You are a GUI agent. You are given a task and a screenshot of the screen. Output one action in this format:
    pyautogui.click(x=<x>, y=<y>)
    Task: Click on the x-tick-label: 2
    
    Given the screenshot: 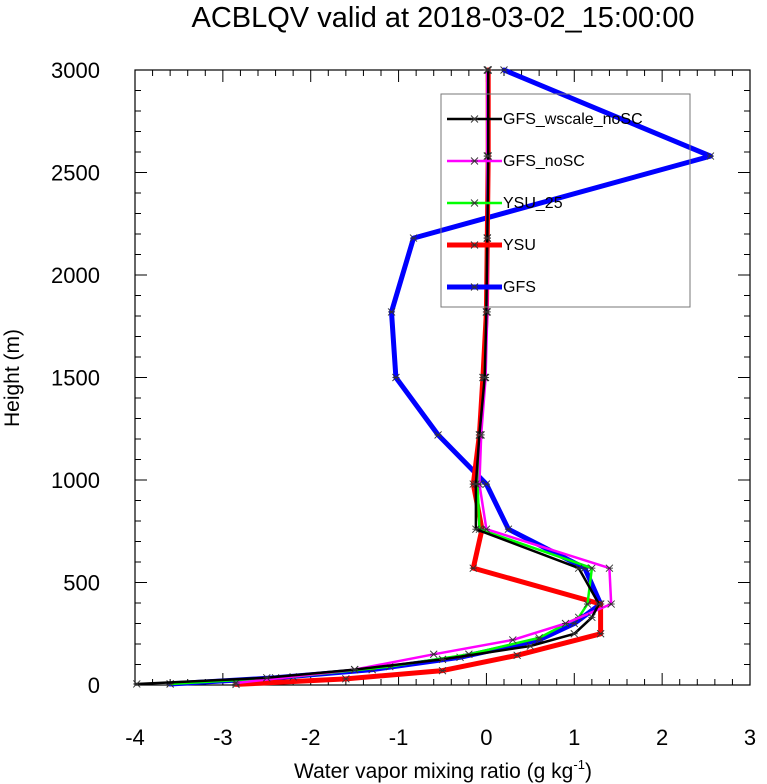 What is the action you would take?
    pyautogui.click(x=662, y=737)
    